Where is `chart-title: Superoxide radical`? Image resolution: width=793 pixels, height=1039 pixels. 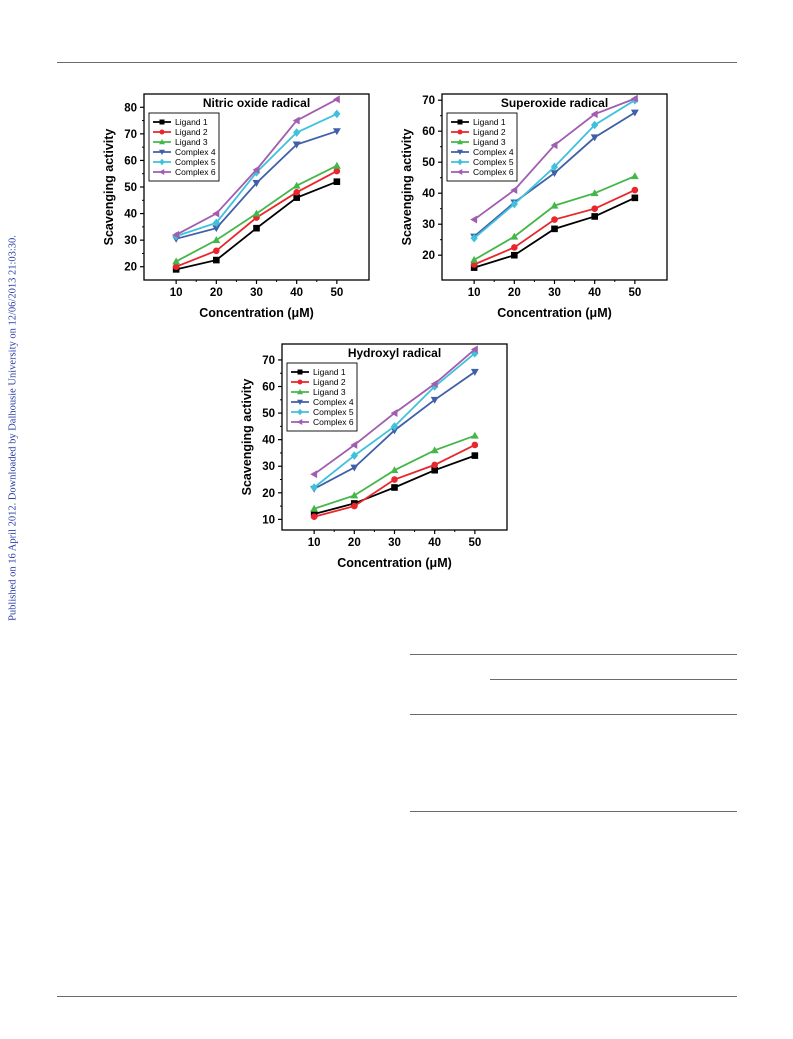 chart-title: Superoxide radical is located at coordinates (554, 103).